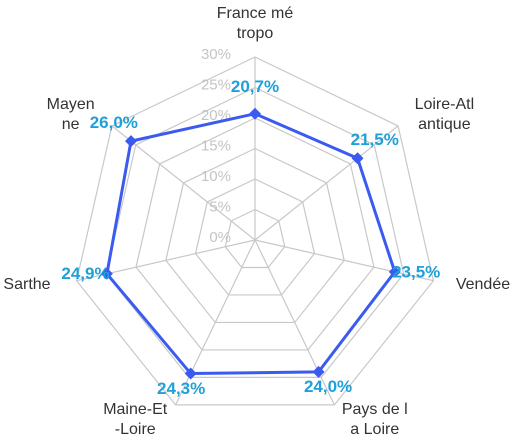 The width and height of the screenshot is (512, 440). Describe the element at coordinates (416, 271) in the screenshot. I see `data-label: 23,5%` at that location.